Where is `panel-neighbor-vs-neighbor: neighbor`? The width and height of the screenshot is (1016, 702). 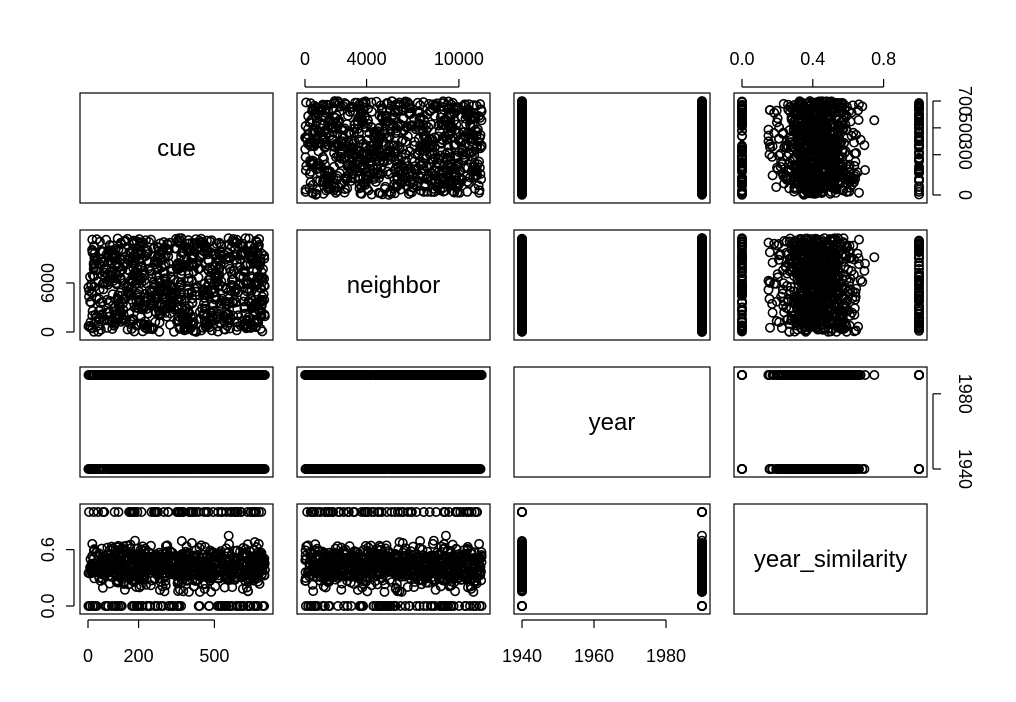 panel-neighbor-vs-neighbor: neighbor is located at coordinates (393, 285).